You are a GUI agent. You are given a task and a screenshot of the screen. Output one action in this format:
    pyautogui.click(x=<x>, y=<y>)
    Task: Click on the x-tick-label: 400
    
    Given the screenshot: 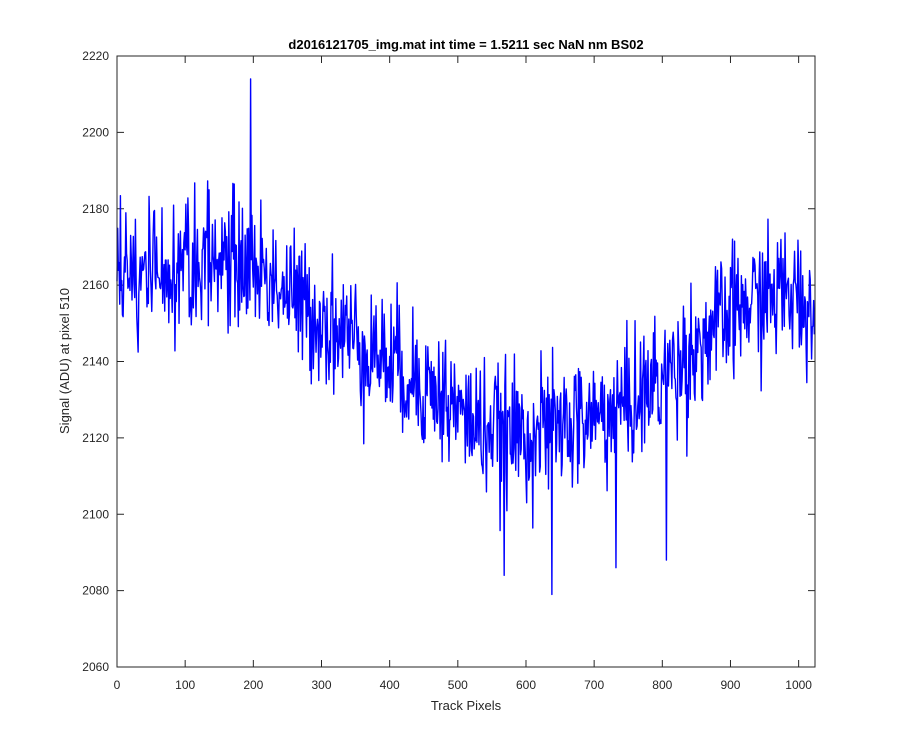 What is the action you would take?
    pyautogui.click(x=390, y=685)
    